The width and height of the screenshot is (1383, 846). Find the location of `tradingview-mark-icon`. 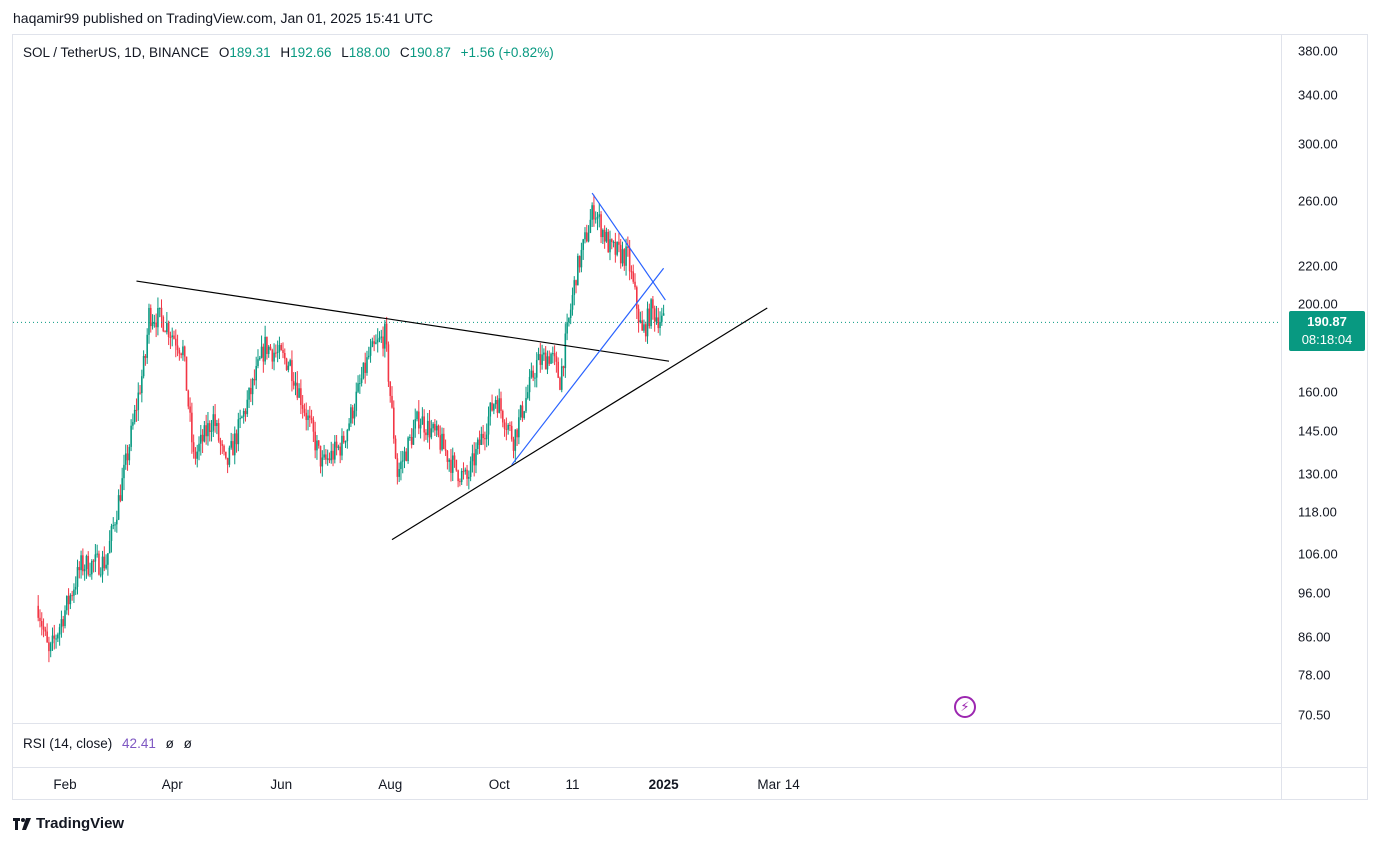

tradingview-mark-icon is located at coordinates (22, 823).